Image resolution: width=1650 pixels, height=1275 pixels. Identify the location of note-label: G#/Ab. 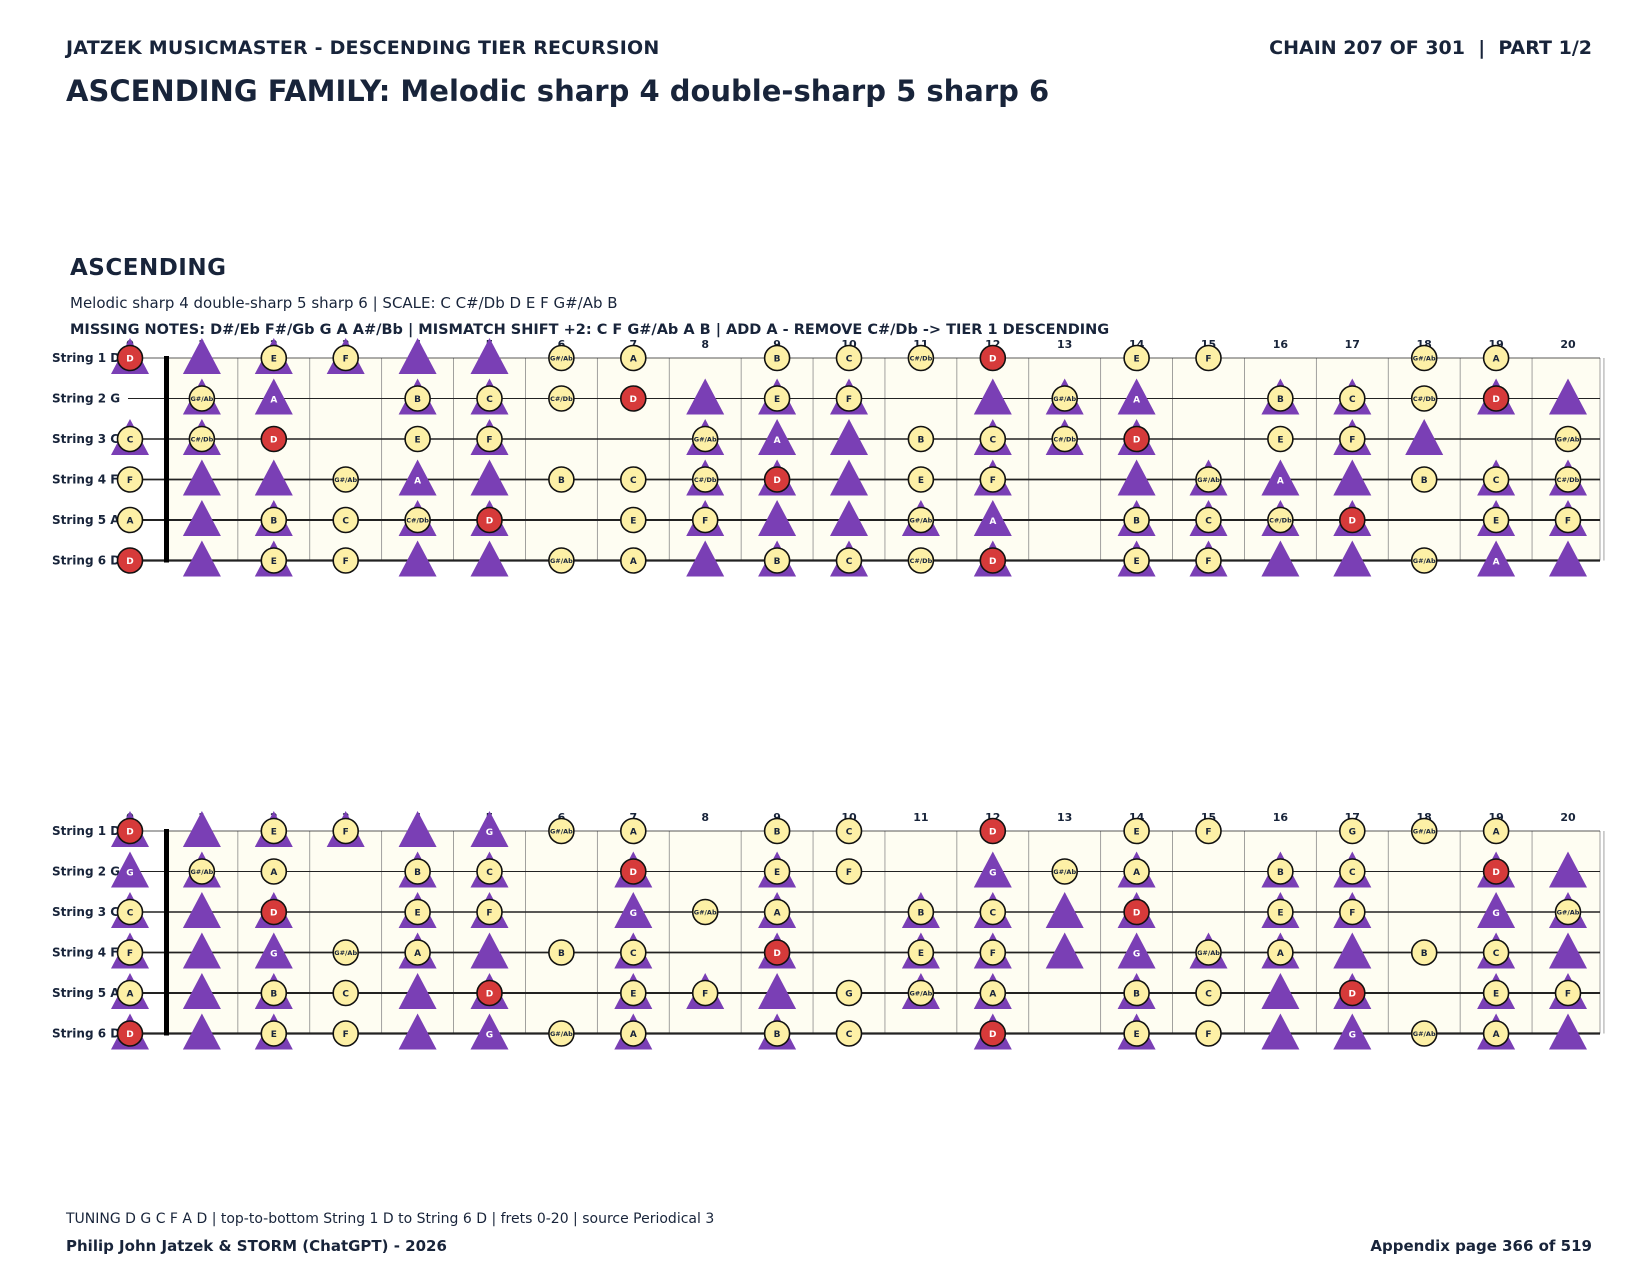
(1208, 953).